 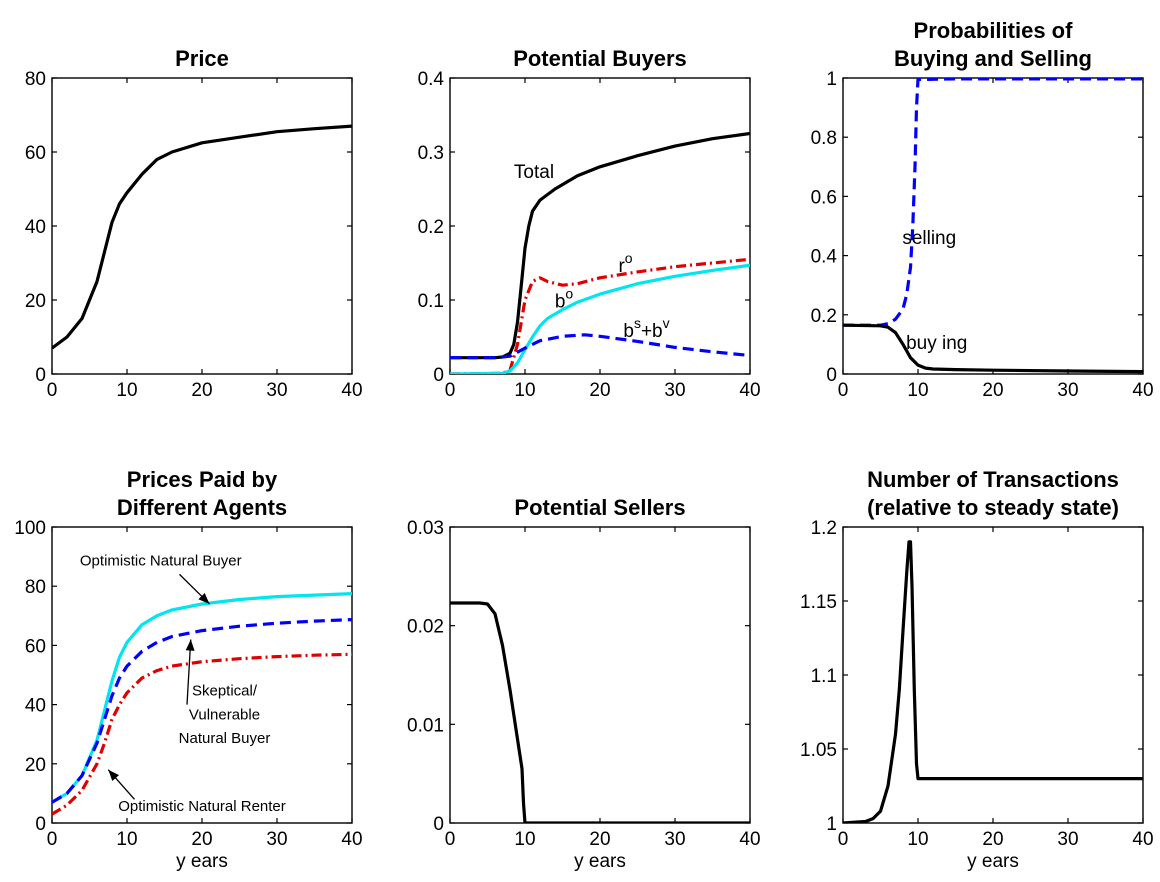 I want to click on y-tick-label: 0.02, so click(x=425, y=627).